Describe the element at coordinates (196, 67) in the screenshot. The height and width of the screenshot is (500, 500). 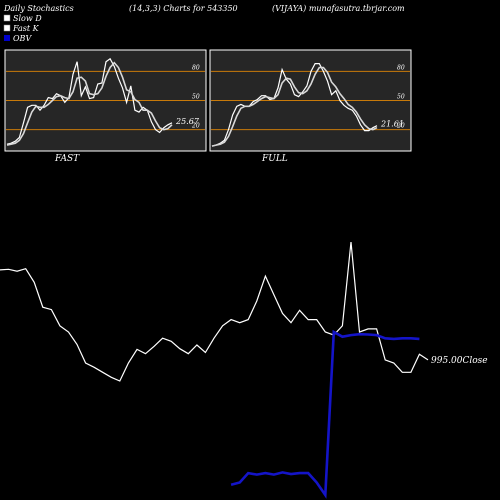
I see `fast-level-label-80: 80` at that location.